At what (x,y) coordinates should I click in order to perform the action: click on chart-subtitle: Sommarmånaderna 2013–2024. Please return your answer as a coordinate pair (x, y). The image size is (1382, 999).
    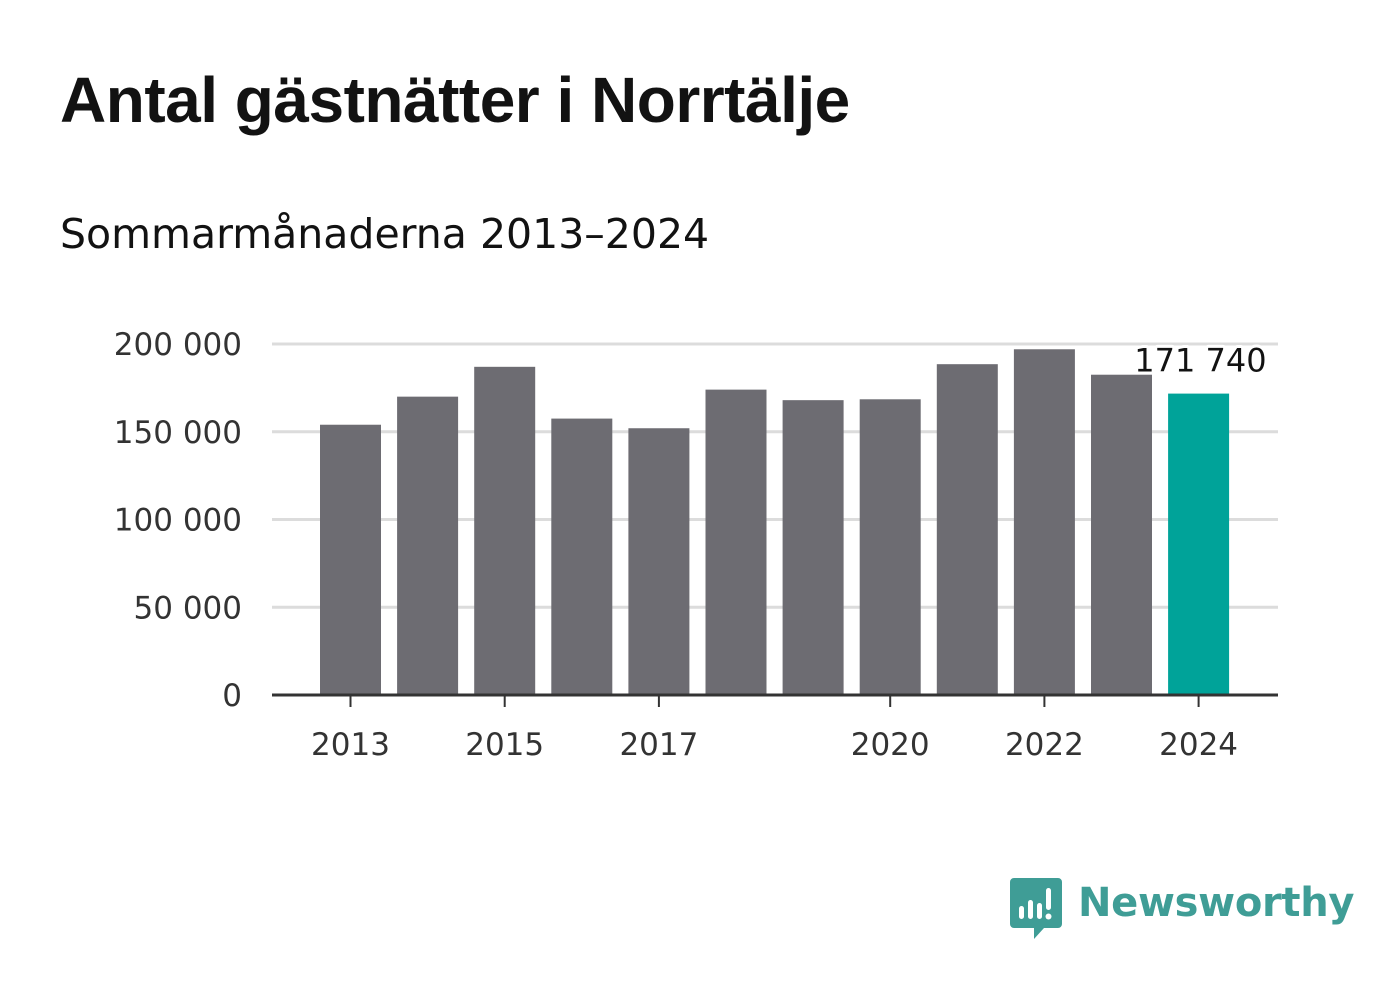
    Looking at the image, I should click on (385, 234).